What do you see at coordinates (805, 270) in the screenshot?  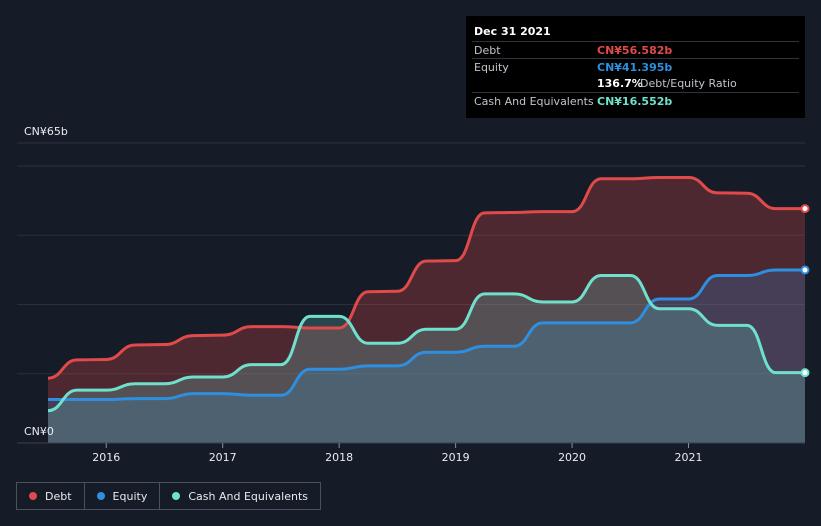 I see `equity-endpoint` at bounding box center [805, 270].